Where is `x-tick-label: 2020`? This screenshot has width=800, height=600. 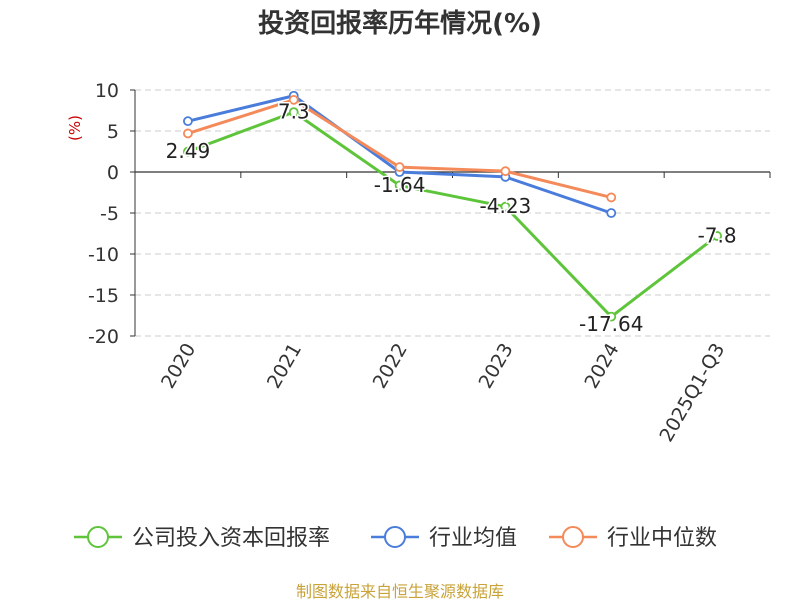 x-tick-label: 2020 is located at coordinates (178, 366).